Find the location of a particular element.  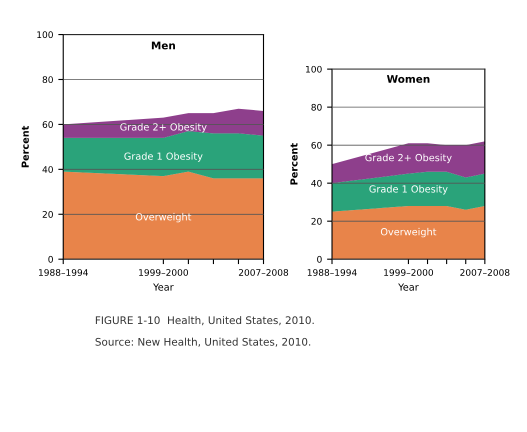

source-note: Source: New Health, United States, 2010. is located at coordinates (203, 342).